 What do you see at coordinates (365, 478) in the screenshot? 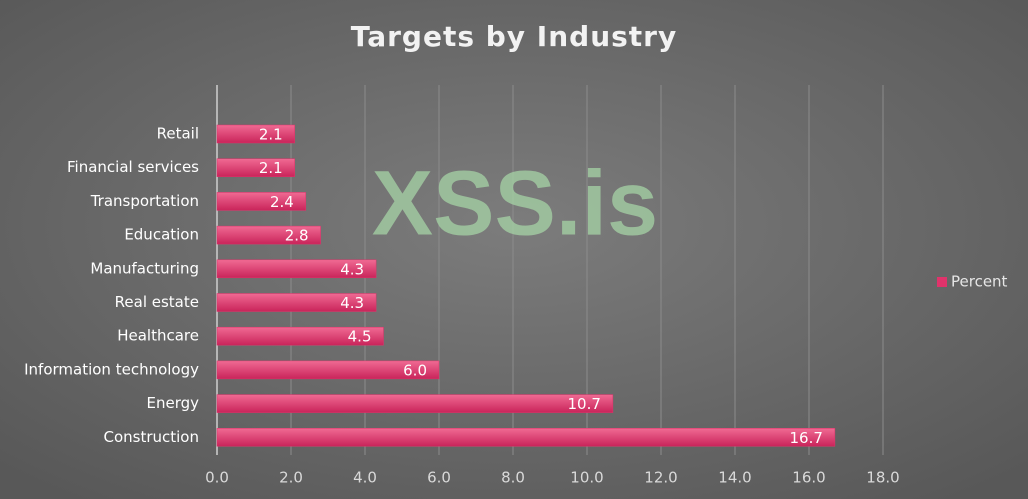
I see `x-tick-label: 4.0` at bounding box center [365, 478].